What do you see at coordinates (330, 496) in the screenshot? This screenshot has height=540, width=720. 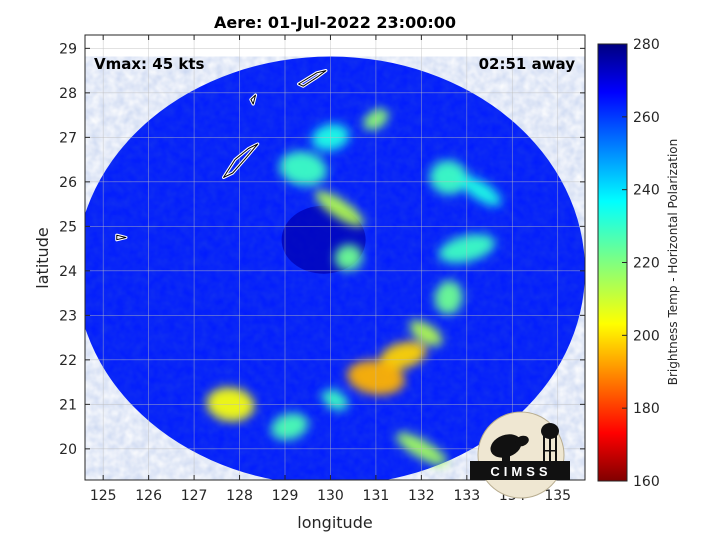 I see `x-tick-label: 130` at bounding box center [330, 496].